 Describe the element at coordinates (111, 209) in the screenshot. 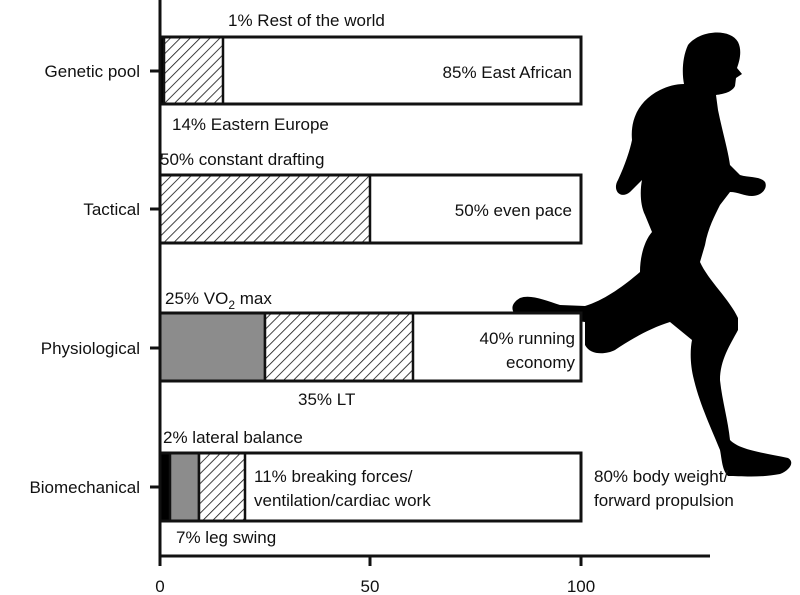

I see `category-tactical: Tactical` at that location.